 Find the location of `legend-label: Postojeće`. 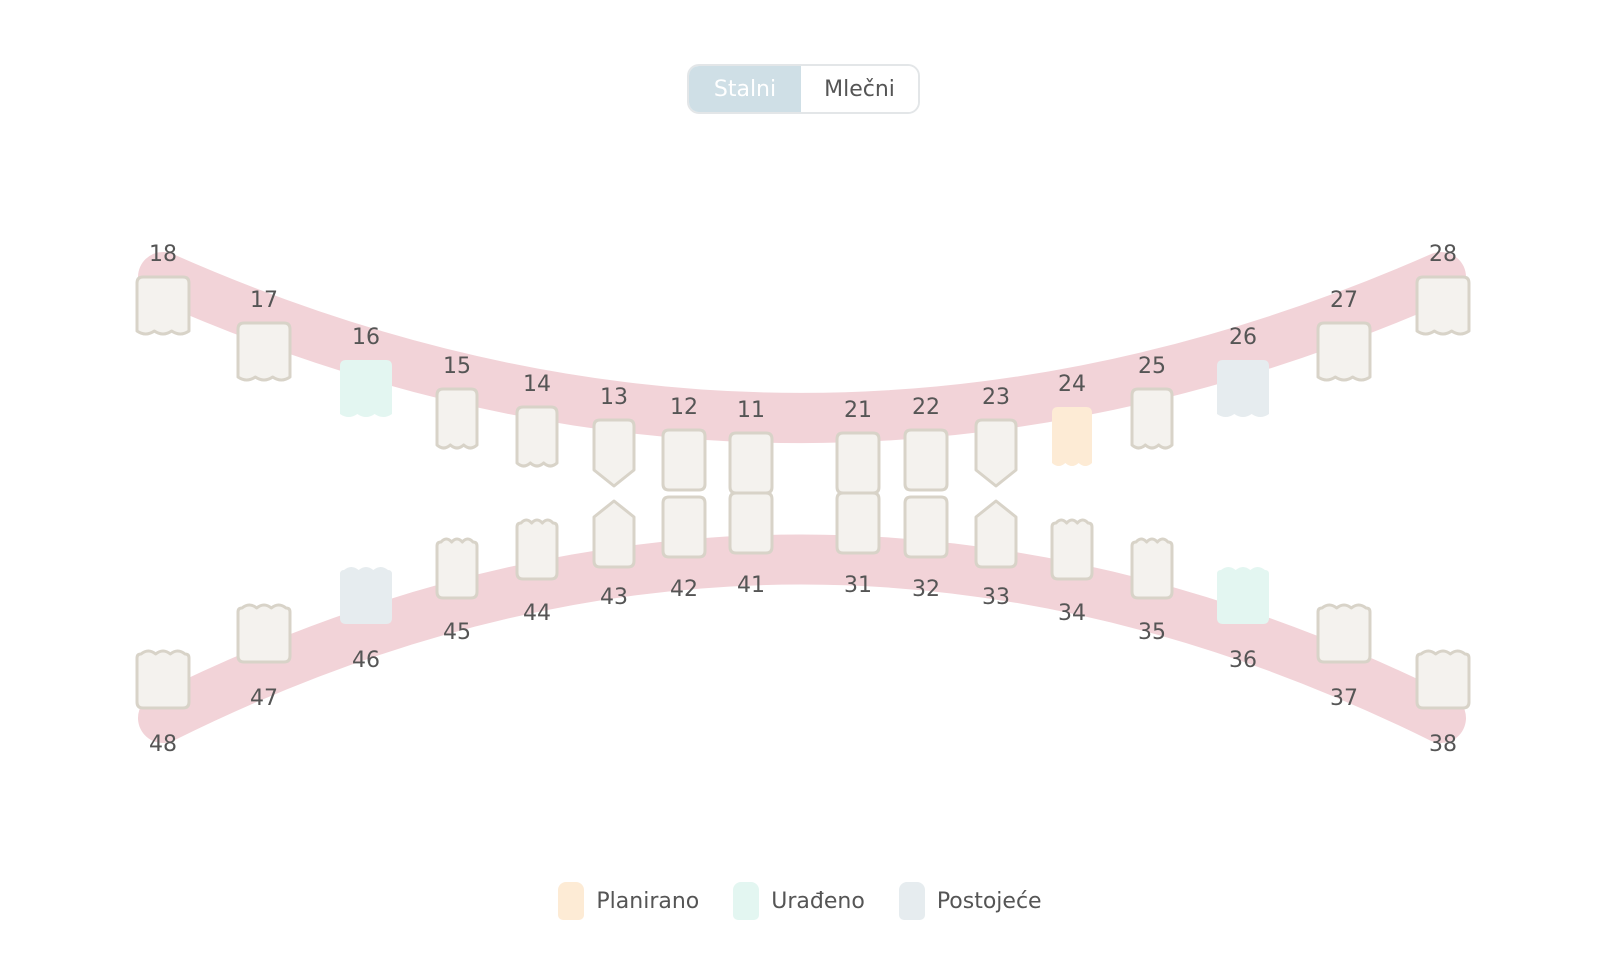

legend-label: Postojeće is located at coordinates (989, 901).